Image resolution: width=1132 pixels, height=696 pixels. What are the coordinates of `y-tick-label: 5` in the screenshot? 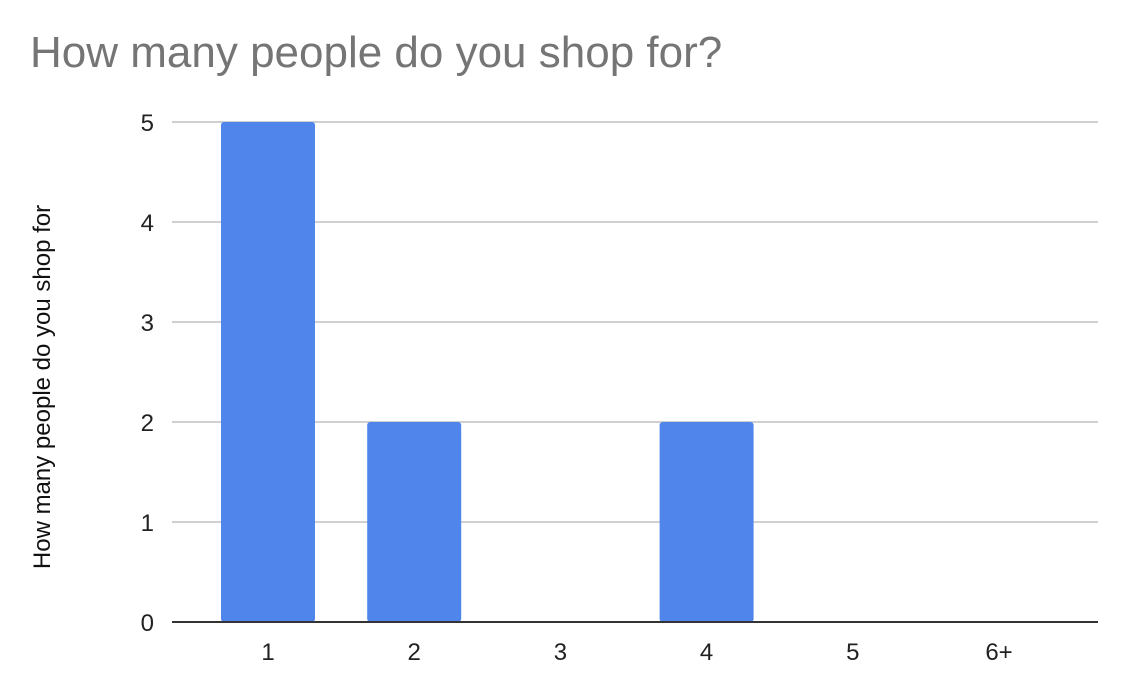 It's located at (147, 123).